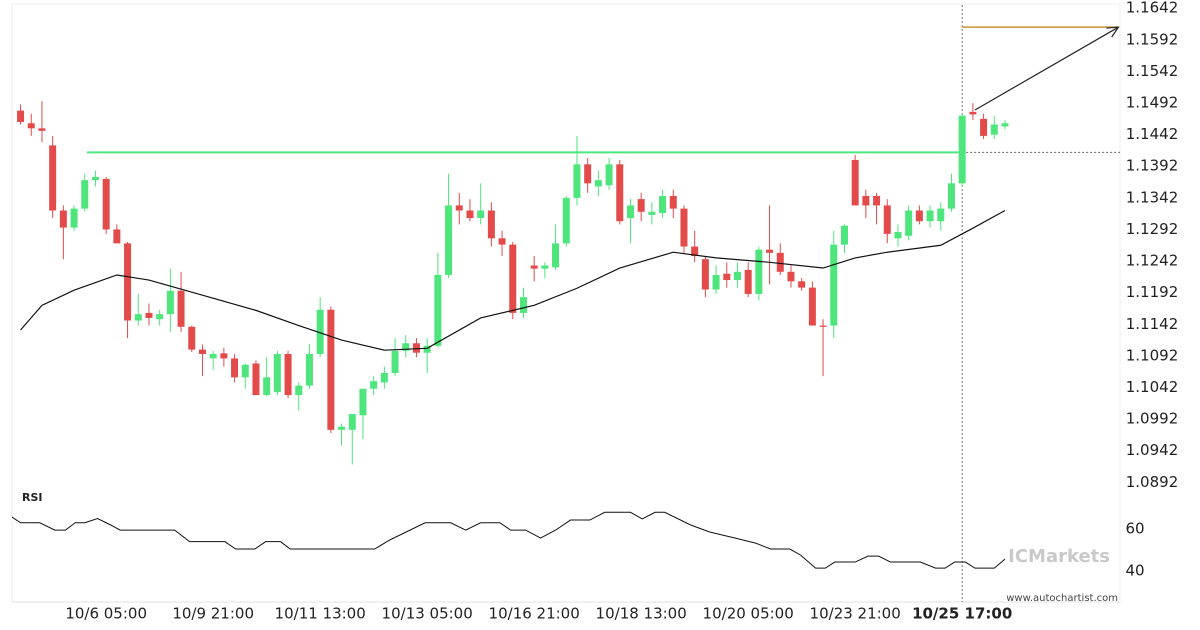 The image size is (1200, 630). I want to click on rsi-label: RSI, so click(32, 497).